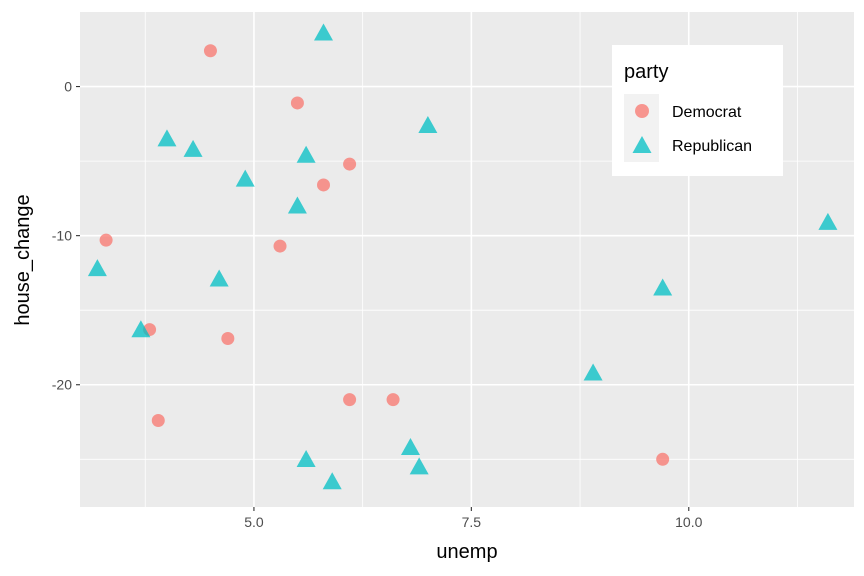 The width and height of the screenshot is (864, 576). I want to click on y-axis-title: house_change, so click(23, 259).